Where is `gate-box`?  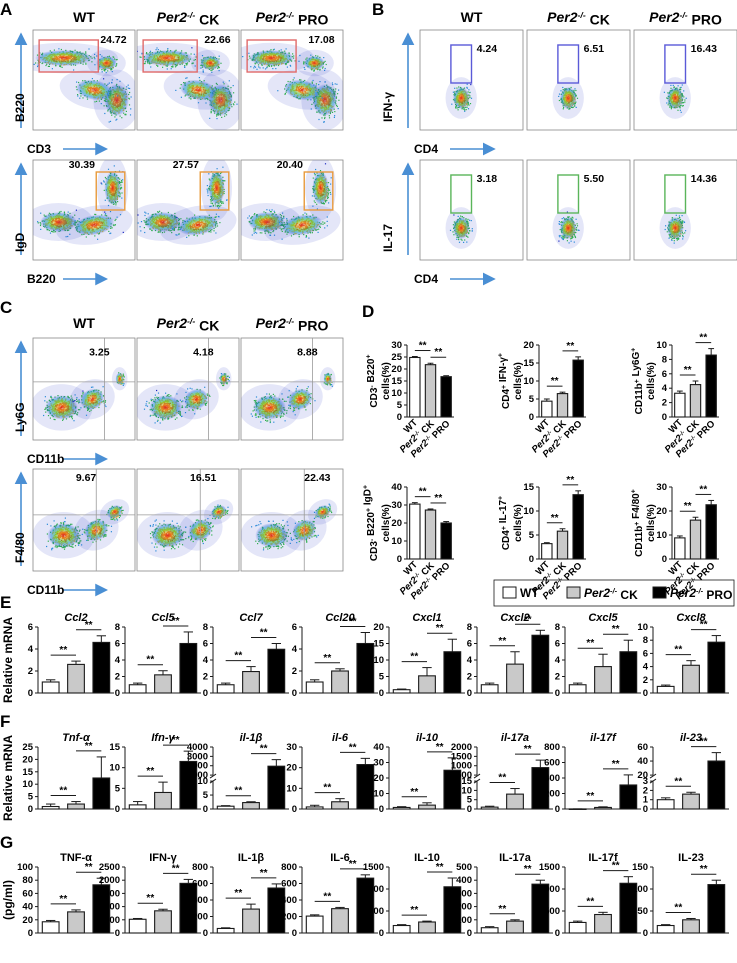 gate-box is located at coordinates (68, 56).